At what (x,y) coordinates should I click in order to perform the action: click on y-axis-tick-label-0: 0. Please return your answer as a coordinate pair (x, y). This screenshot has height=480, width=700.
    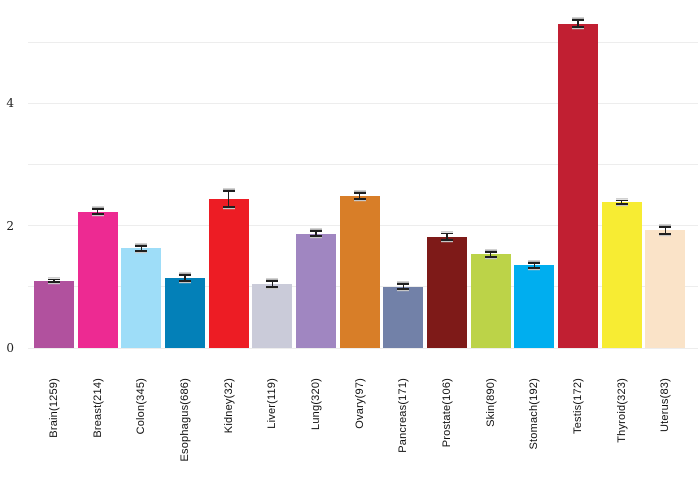
    Looking at the image, I should click on (10, 348).